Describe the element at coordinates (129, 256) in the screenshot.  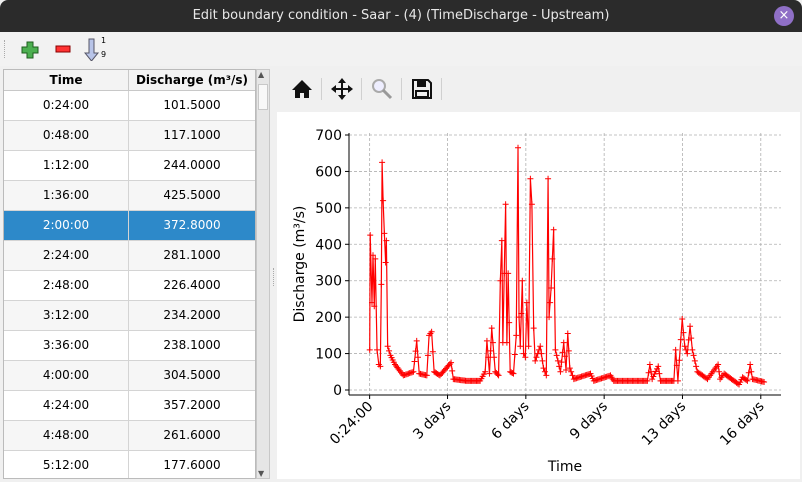
I see `table-row: 2:24:00 281.1000` at that location.